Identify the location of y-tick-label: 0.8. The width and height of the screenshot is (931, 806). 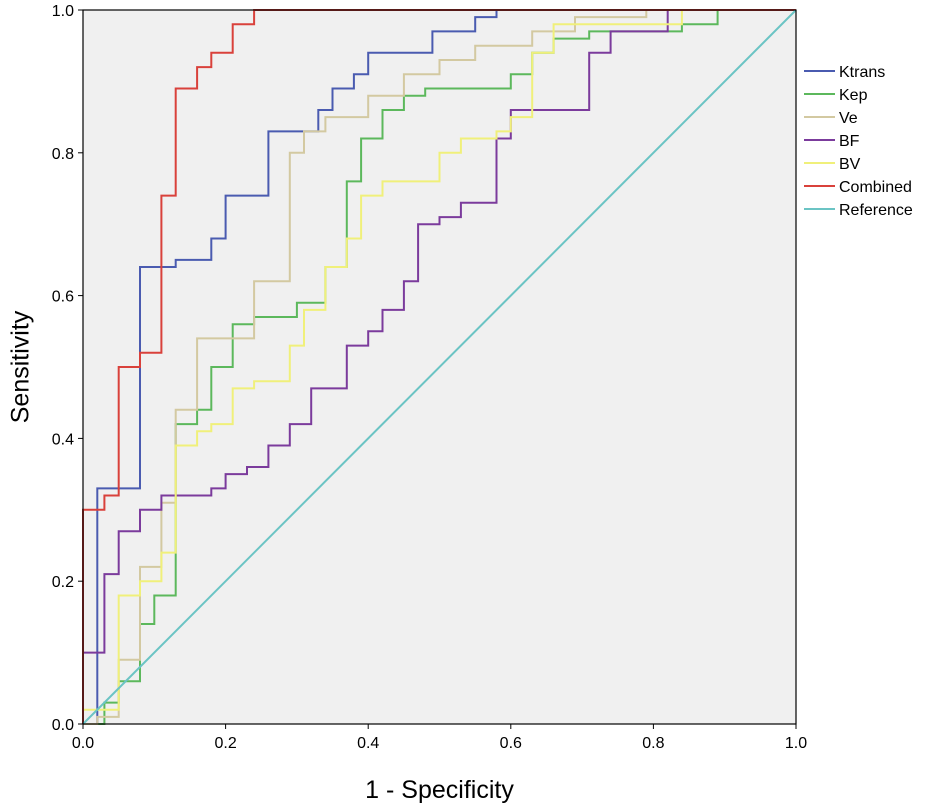
(63, 154).